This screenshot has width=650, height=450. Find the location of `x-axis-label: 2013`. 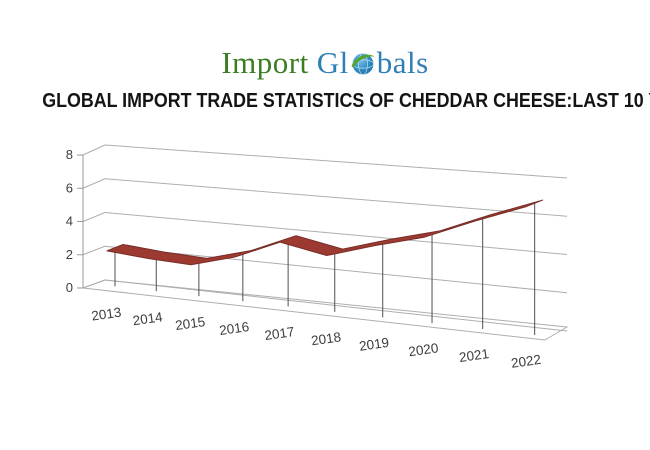

x-axis-label: 2013 is located at coordinates (106, 314).